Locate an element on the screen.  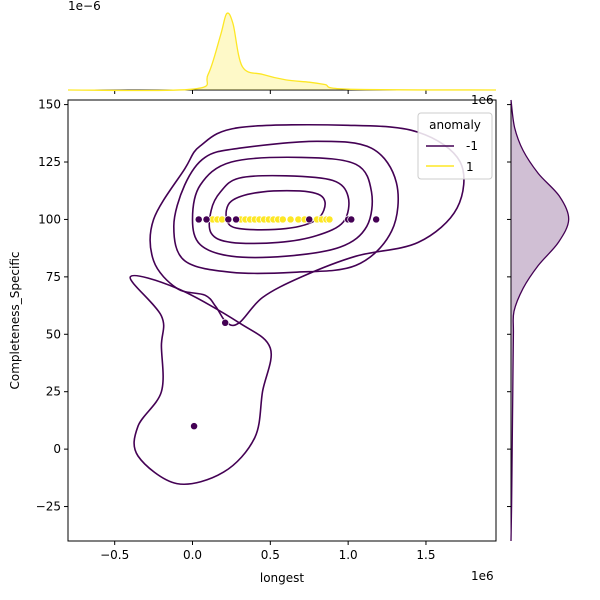
y-axis-label: Completeness_Specific is located at coordinates (15, 320).